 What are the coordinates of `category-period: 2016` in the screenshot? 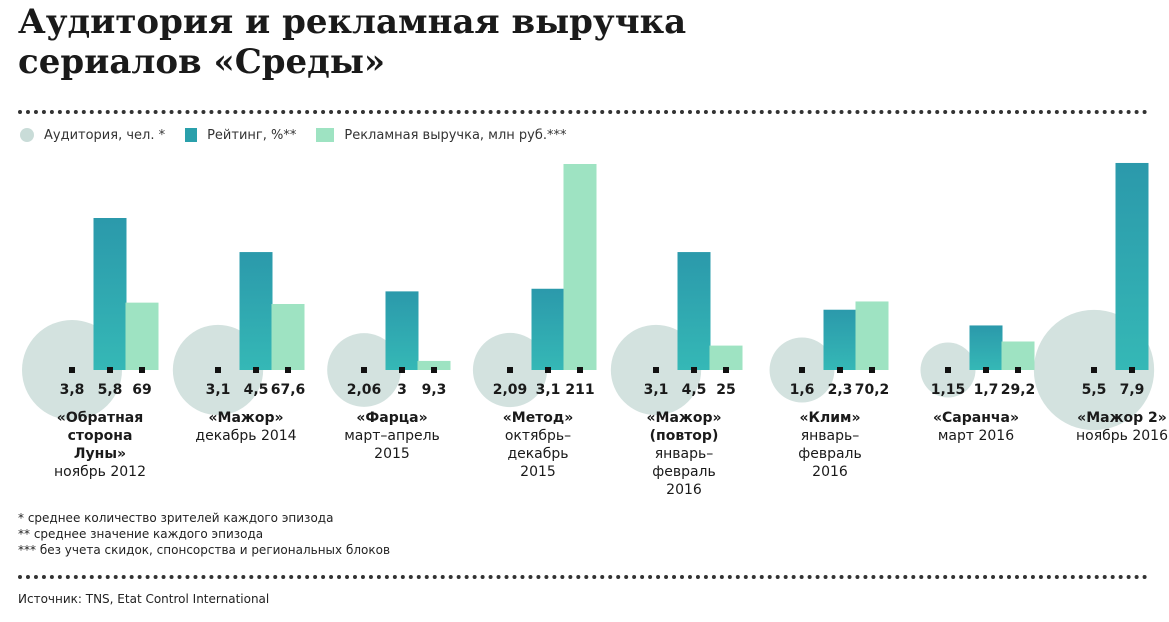 It's located at (830, 472).